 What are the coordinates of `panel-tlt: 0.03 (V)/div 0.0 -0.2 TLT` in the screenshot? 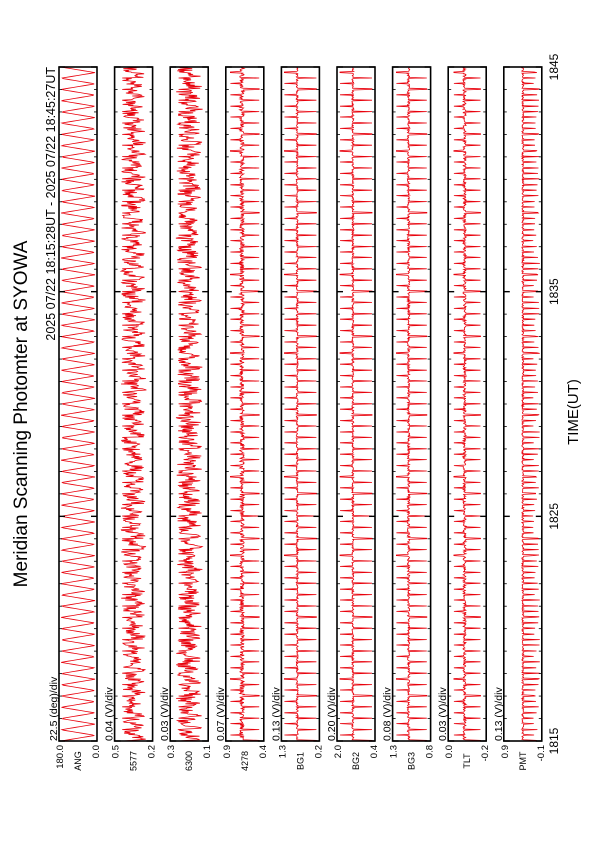 It's located at (464, 417).